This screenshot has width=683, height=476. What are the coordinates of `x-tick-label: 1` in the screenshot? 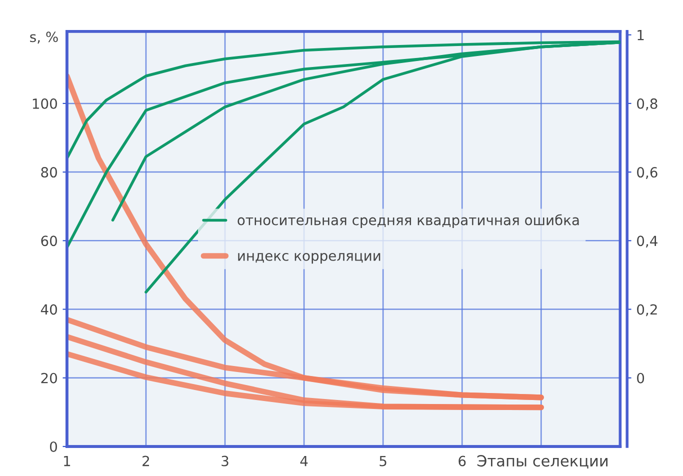 It's located at (67, 461).